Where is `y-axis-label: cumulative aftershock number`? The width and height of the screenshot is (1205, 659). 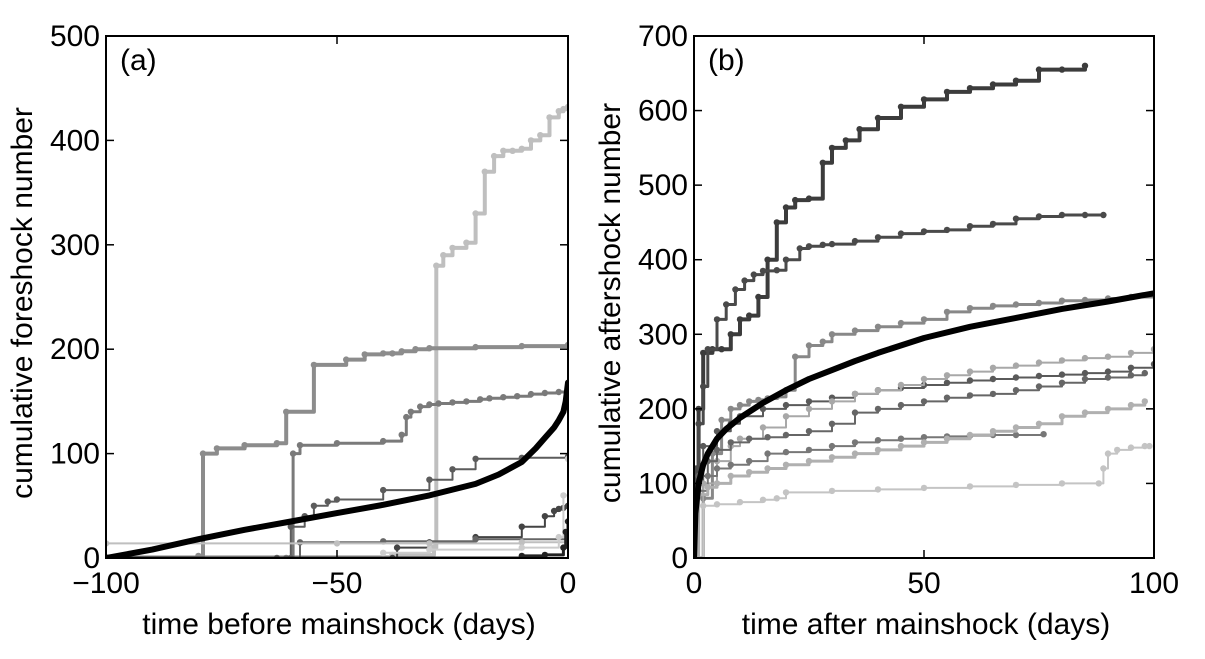
y-axis-label: cumulative aftershock number is located at coordinates (610, 303).